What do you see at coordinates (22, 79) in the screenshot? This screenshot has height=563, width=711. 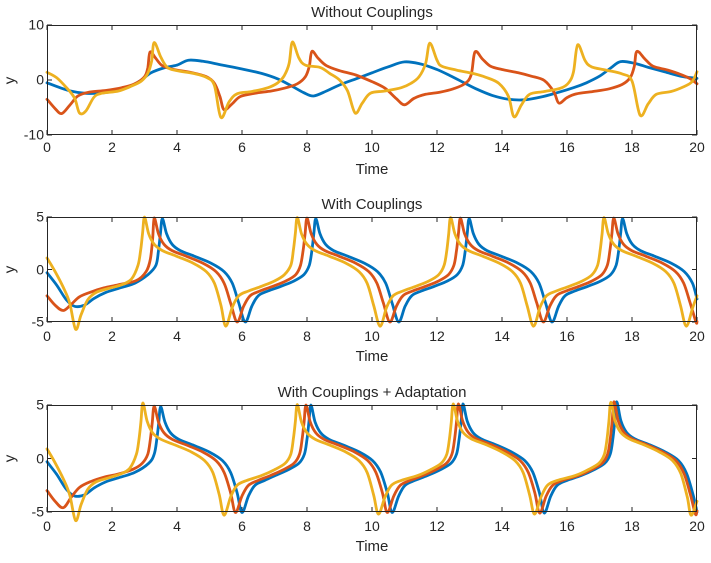 I see `y-tick-labels: 10 0 -10` at bounding box center [22, 79].